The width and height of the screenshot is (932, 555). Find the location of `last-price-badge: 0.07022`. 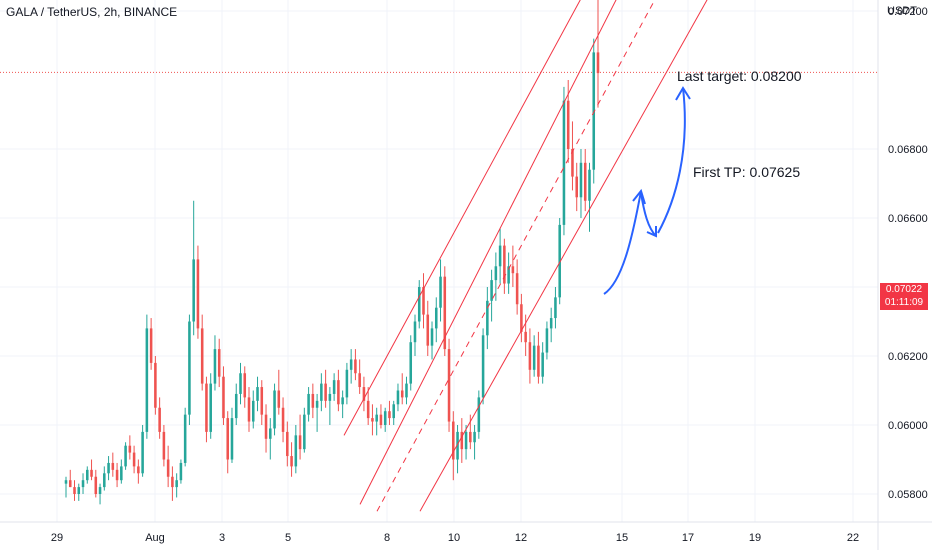

last-price-badge: 0.07022 is located at coordinates (904, 290).